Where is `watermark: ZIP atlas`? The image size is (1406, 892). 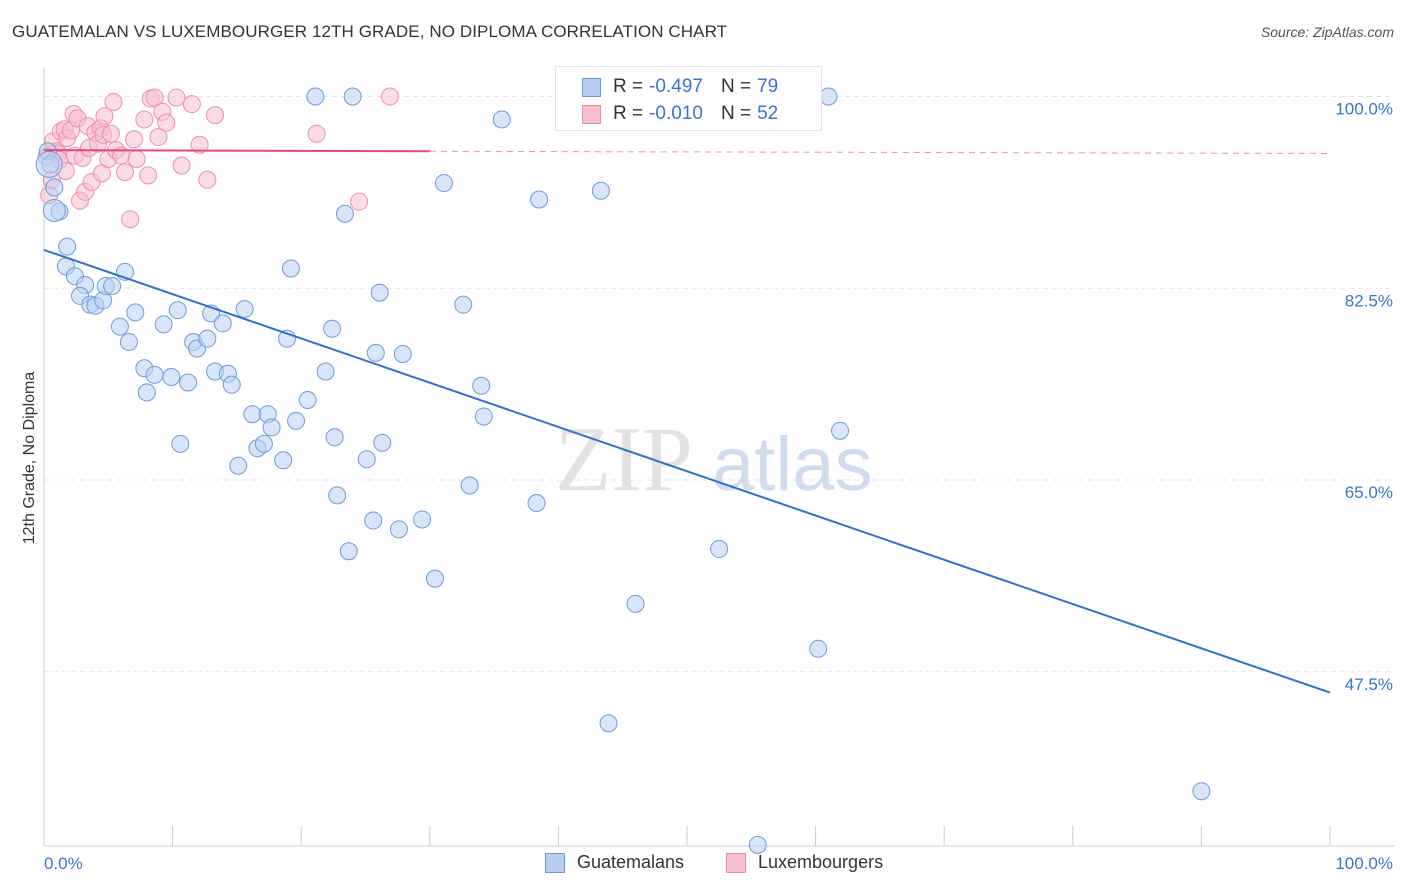 watermark: ZIP atlas is located at coordinates (714, 459).